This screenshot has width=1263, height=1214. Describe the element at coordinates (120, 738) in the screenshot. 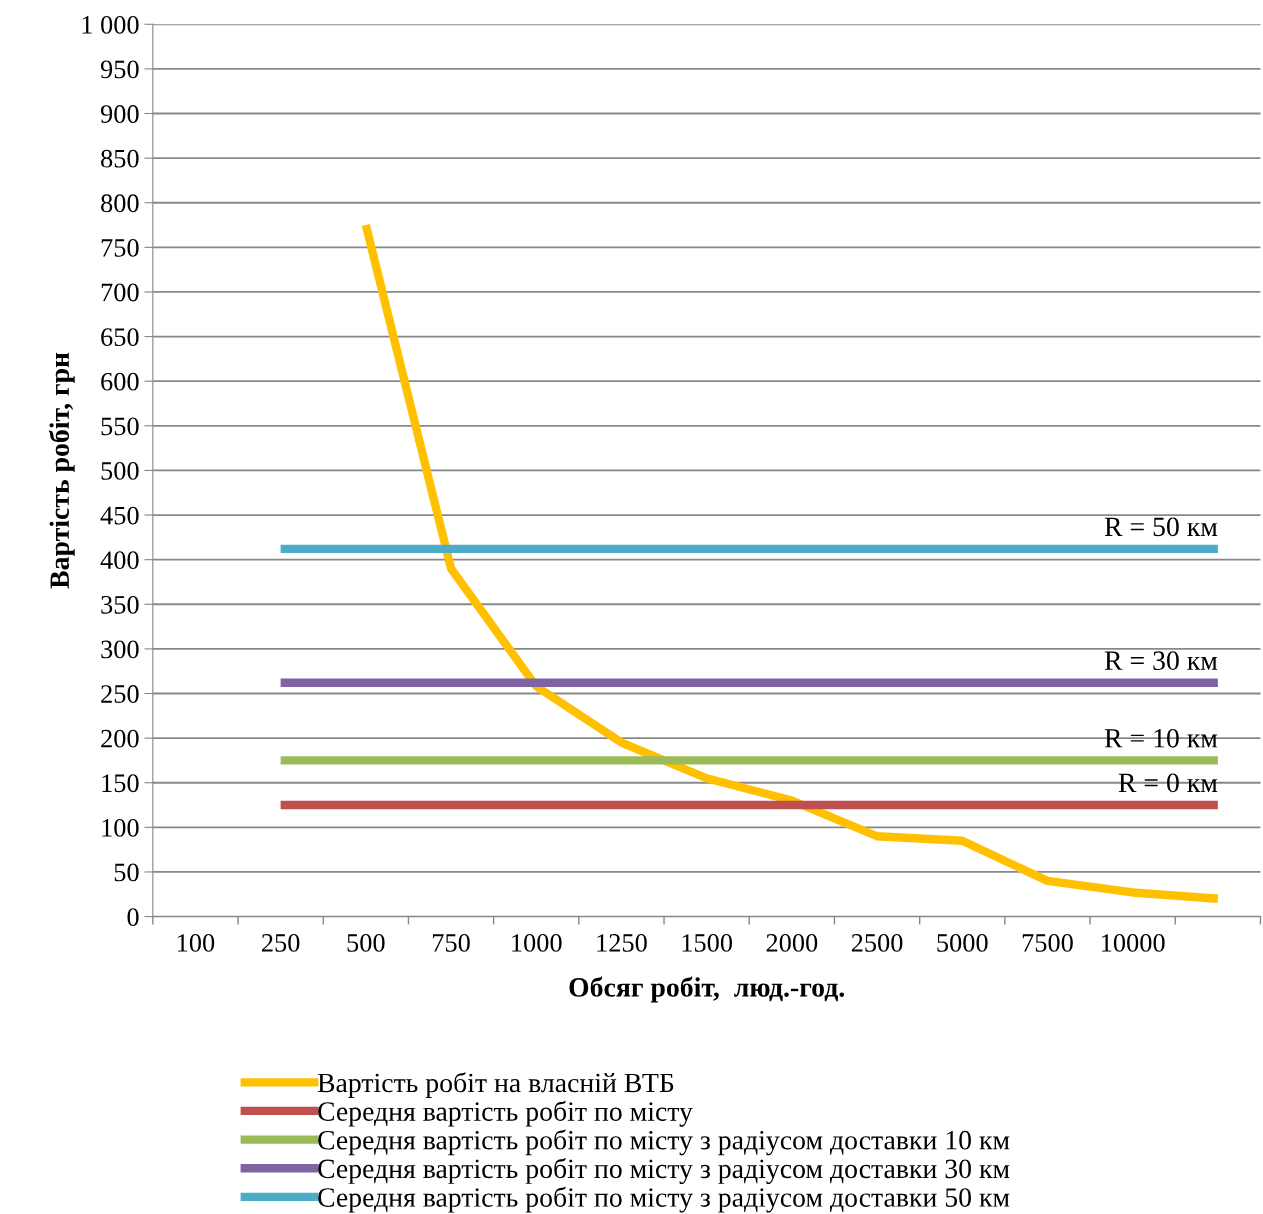

I see `y-tick-label: 200` at that location.